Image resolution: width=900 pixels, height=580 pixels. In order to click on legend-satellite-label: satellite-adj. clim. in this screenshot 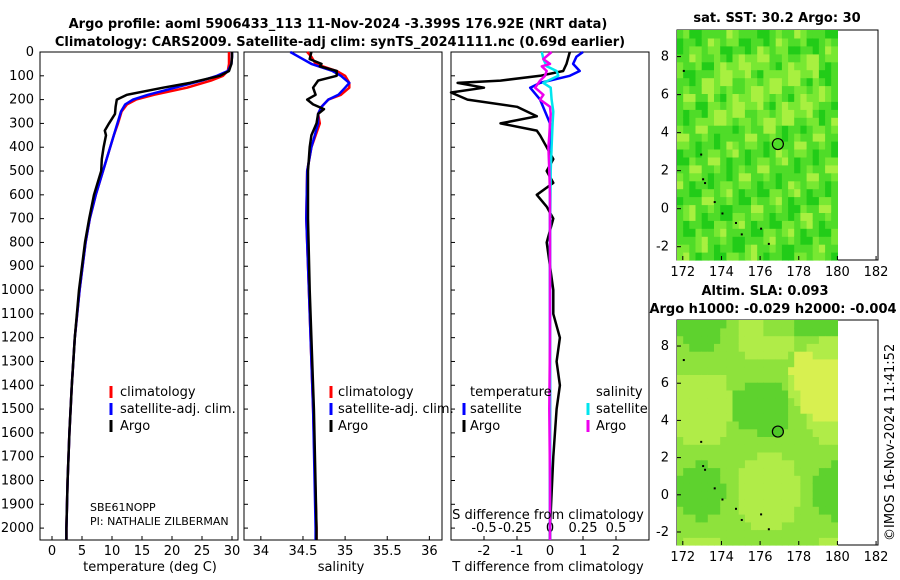, I will do `click(178, 409)`.